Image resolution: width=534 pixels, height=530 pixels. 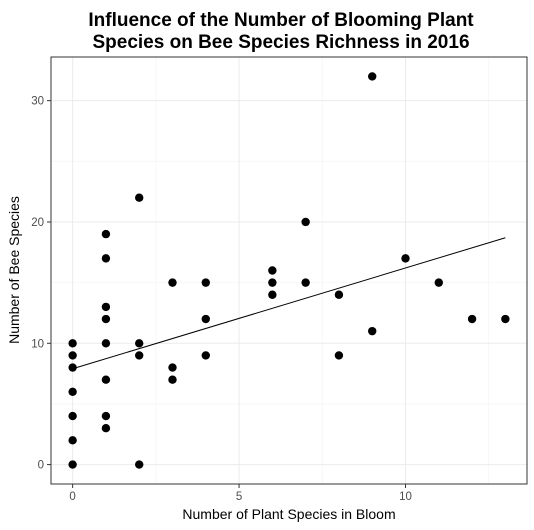 What do you see at coordinates (239, 497) in the screenshot?
I see `x-tick-label: 5` at bounding box center [239, 497].